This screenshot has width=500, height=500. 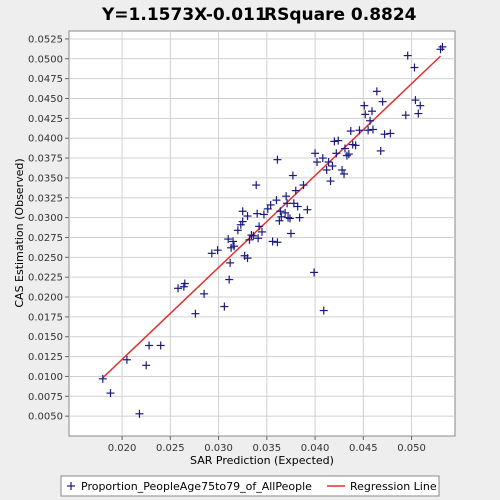 I want to click on x-tick-label: 0.035, so click(x=267, y=448).